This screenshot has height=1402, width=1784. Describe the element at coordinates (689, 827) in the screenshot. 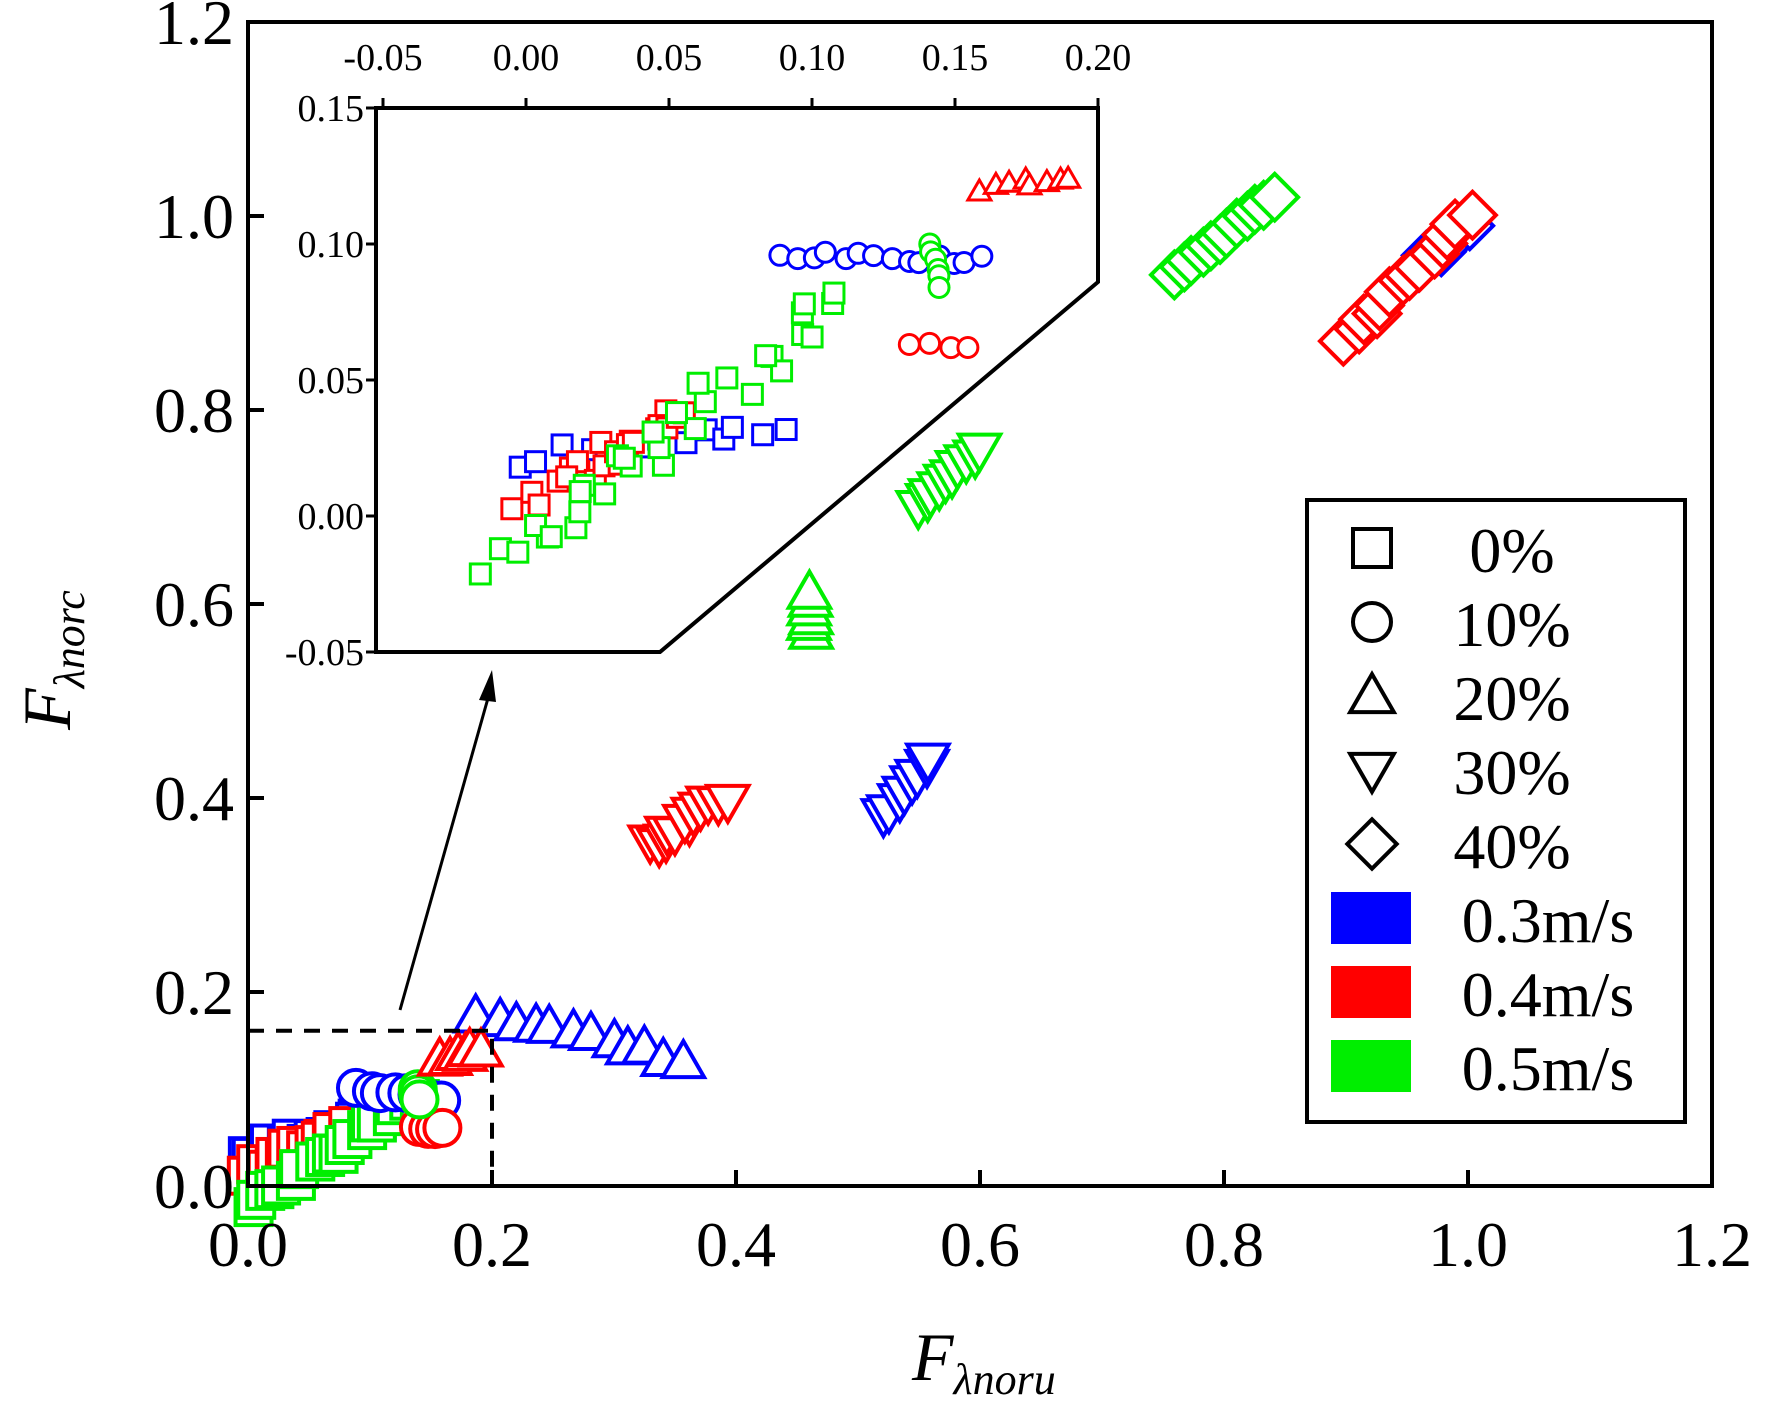

I see `series-30-0-4m-s` at that location.